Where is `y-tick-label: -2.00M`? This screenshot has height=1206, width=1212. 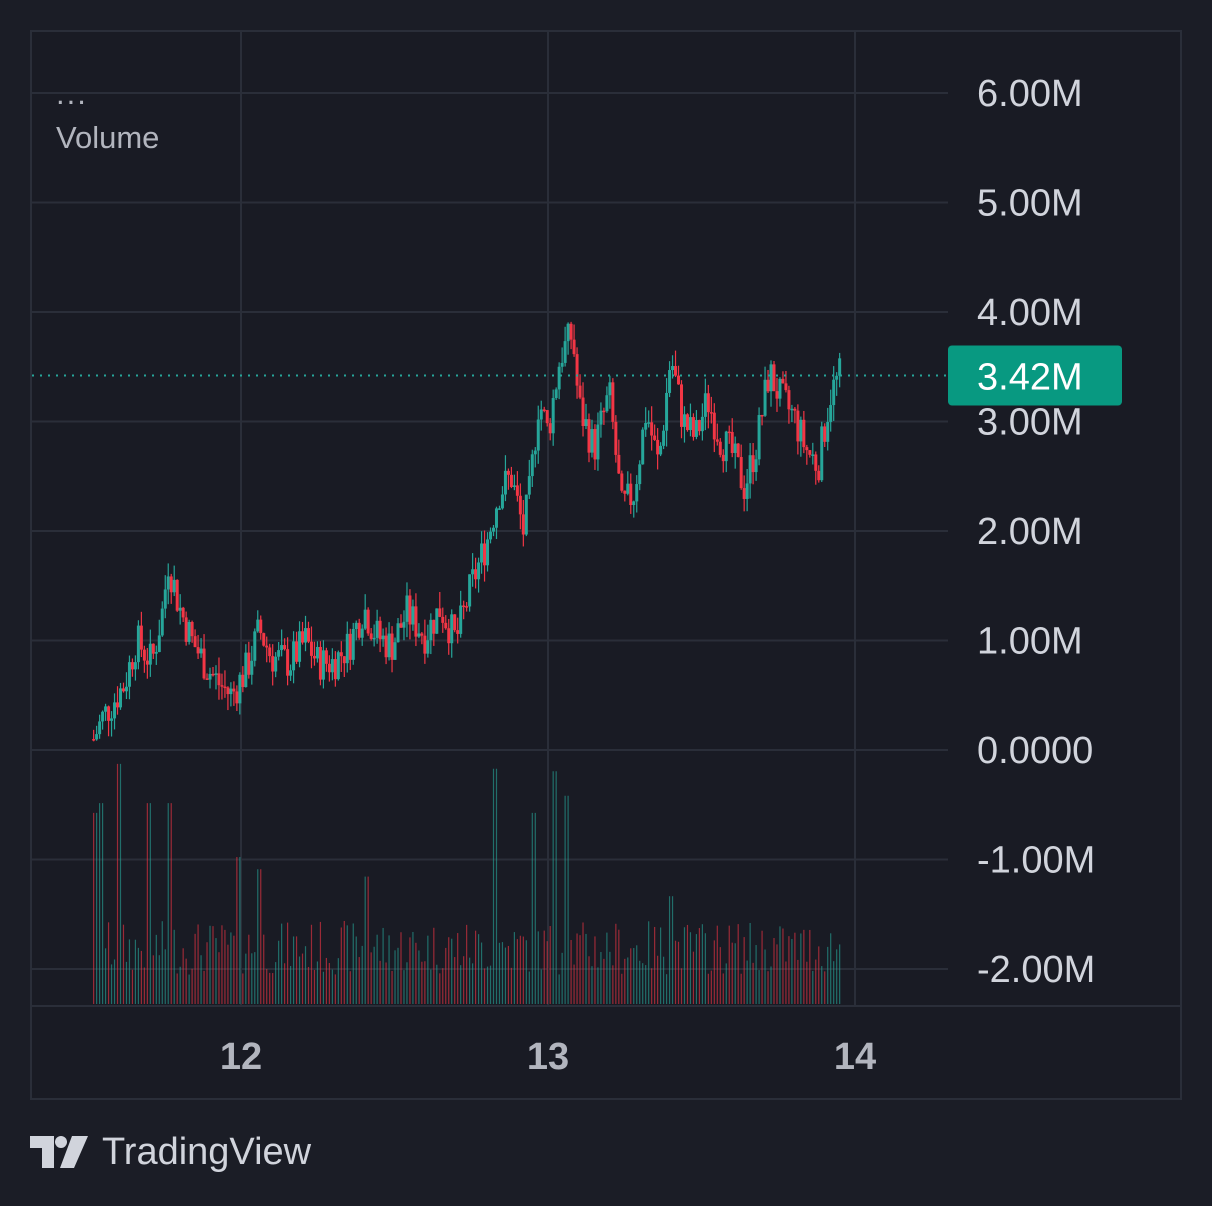 y-tick-label: -2.00M is located at coordinates (1036, 970).